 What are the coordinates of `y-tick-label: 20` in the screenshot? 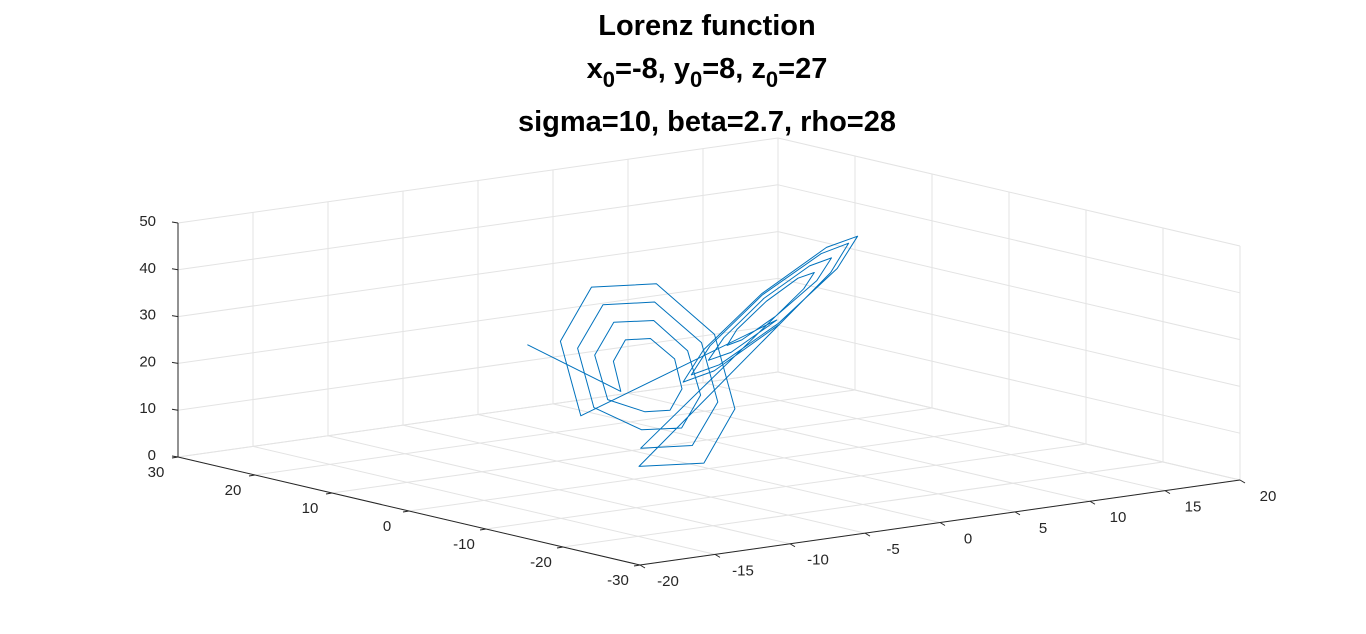 It's located at (233, 490).